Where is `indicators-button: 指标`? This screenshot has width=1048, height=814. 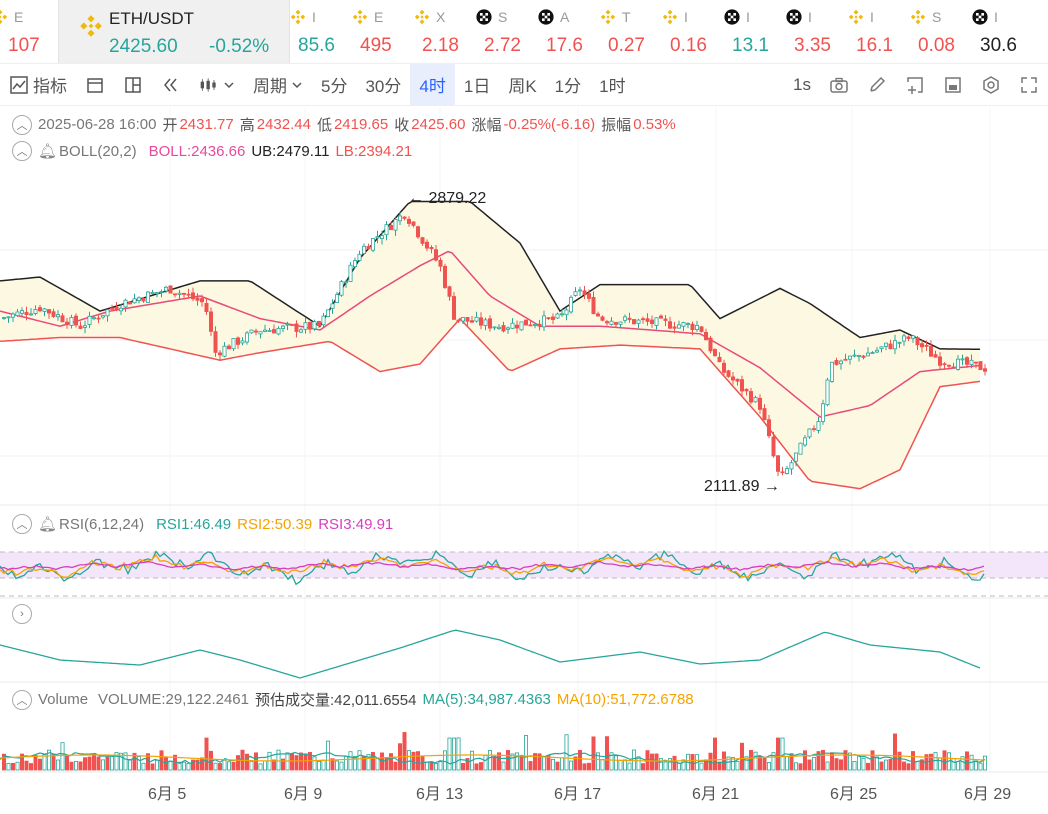 indicators-button: 指标 is located at coordinates (38, 85).